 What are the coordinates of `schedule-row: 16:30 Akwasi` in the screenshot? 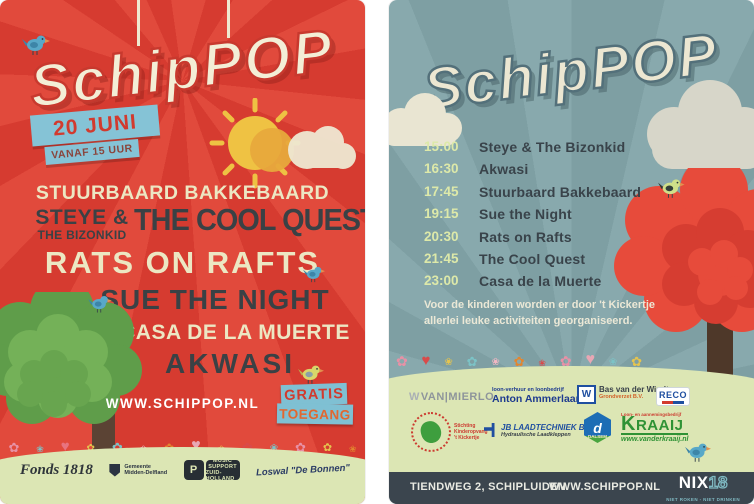 It's located at (532, 172).